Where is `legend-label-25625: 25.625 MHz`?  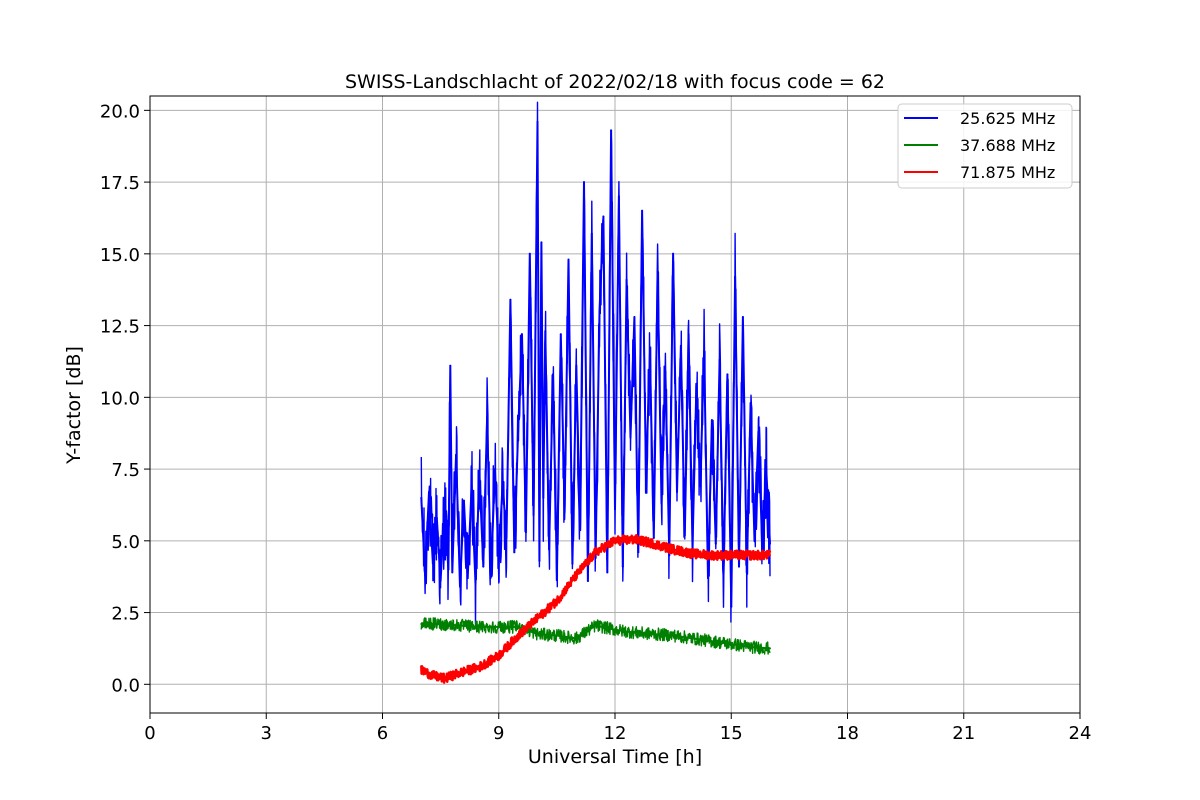
legend-label-25625: 25.625 MHz is located at coordinates (1007, 118).